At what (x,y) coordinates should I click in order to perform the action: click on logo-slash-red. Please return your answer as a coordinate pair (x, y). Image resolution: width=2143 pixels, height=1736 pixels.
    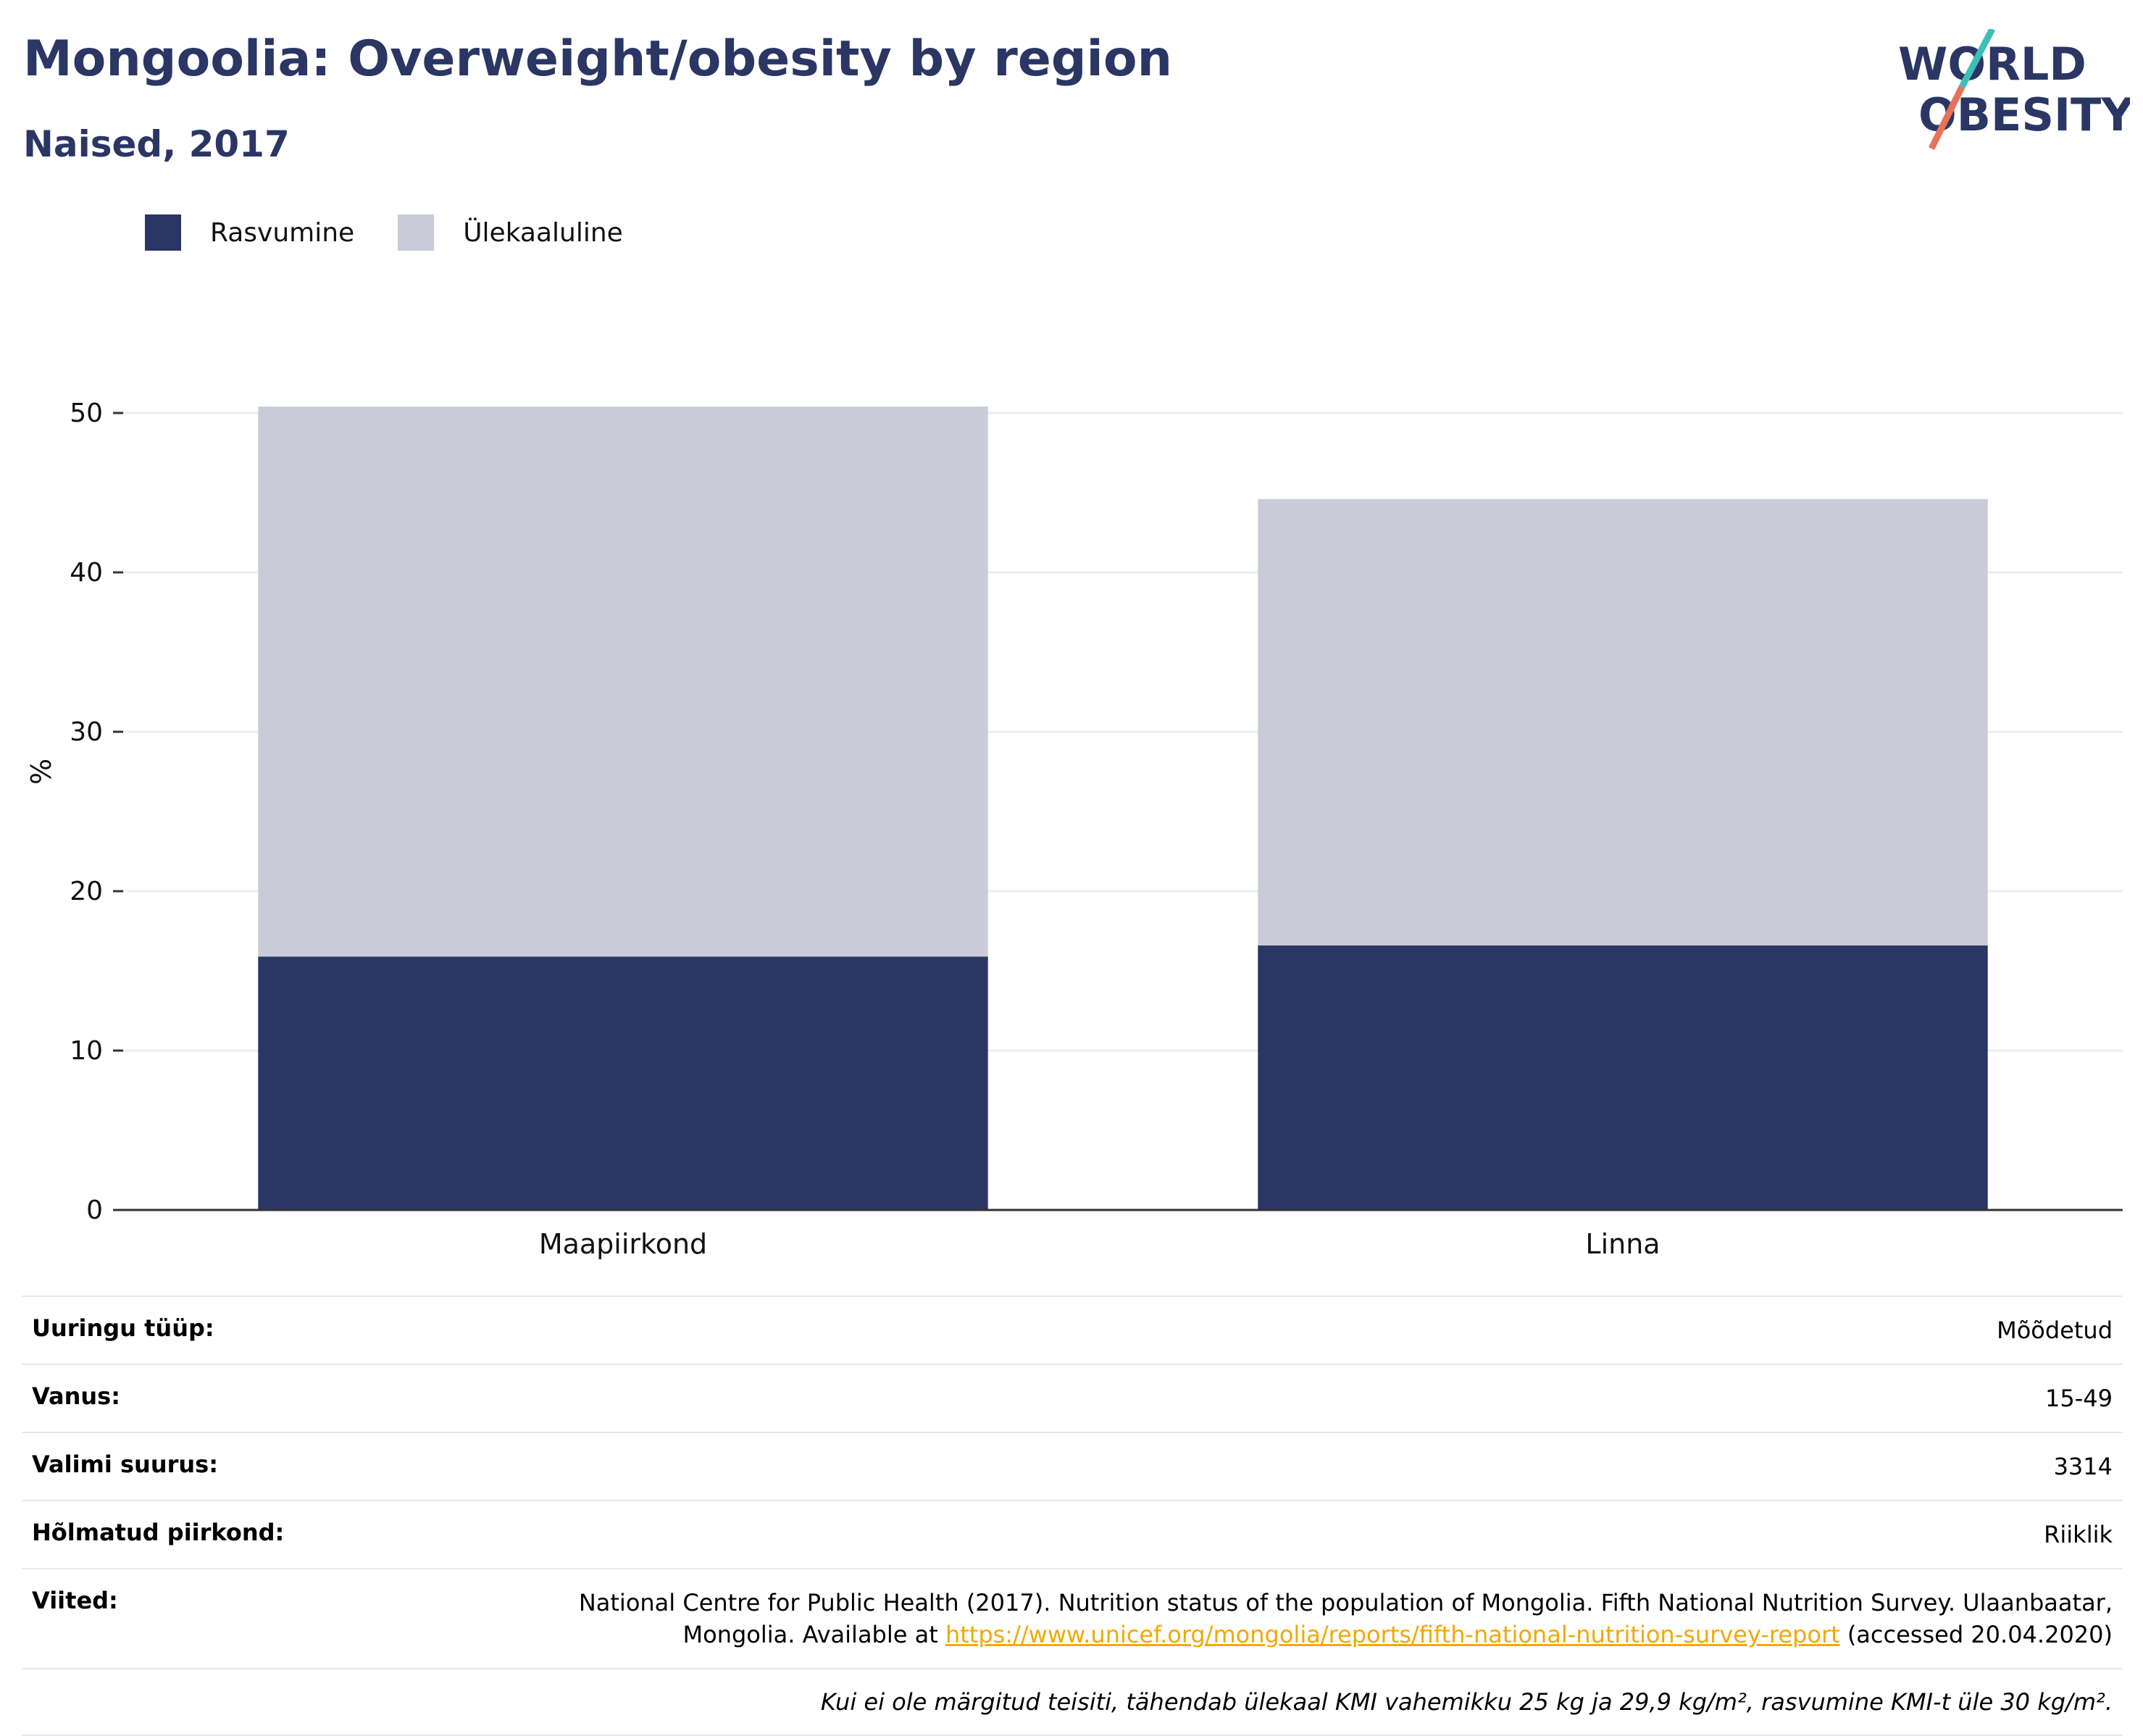
    Looking at the image, I should click on (1947, 117).